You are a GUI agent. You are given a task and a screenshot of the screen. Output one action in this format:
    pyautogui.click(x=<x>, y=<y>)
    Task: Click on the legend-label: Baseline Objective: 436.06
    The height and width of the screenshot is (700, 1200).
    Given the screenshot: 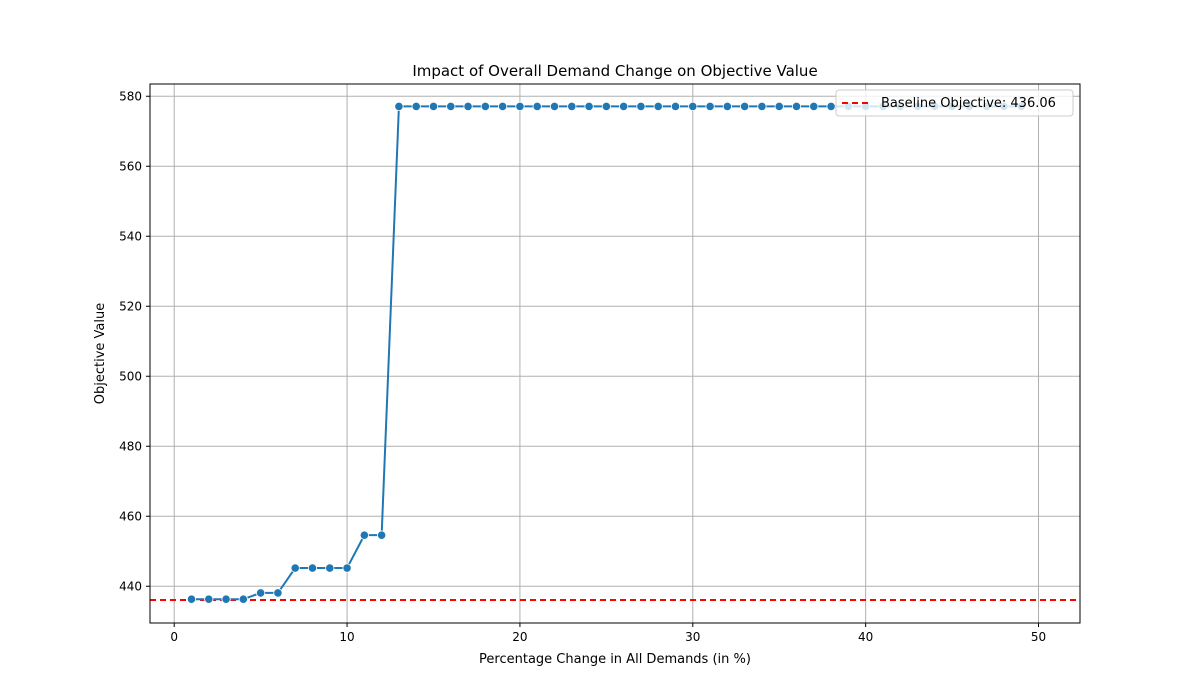 What is the action you would take?
    pyautogui.click(x=968, y=103)
    